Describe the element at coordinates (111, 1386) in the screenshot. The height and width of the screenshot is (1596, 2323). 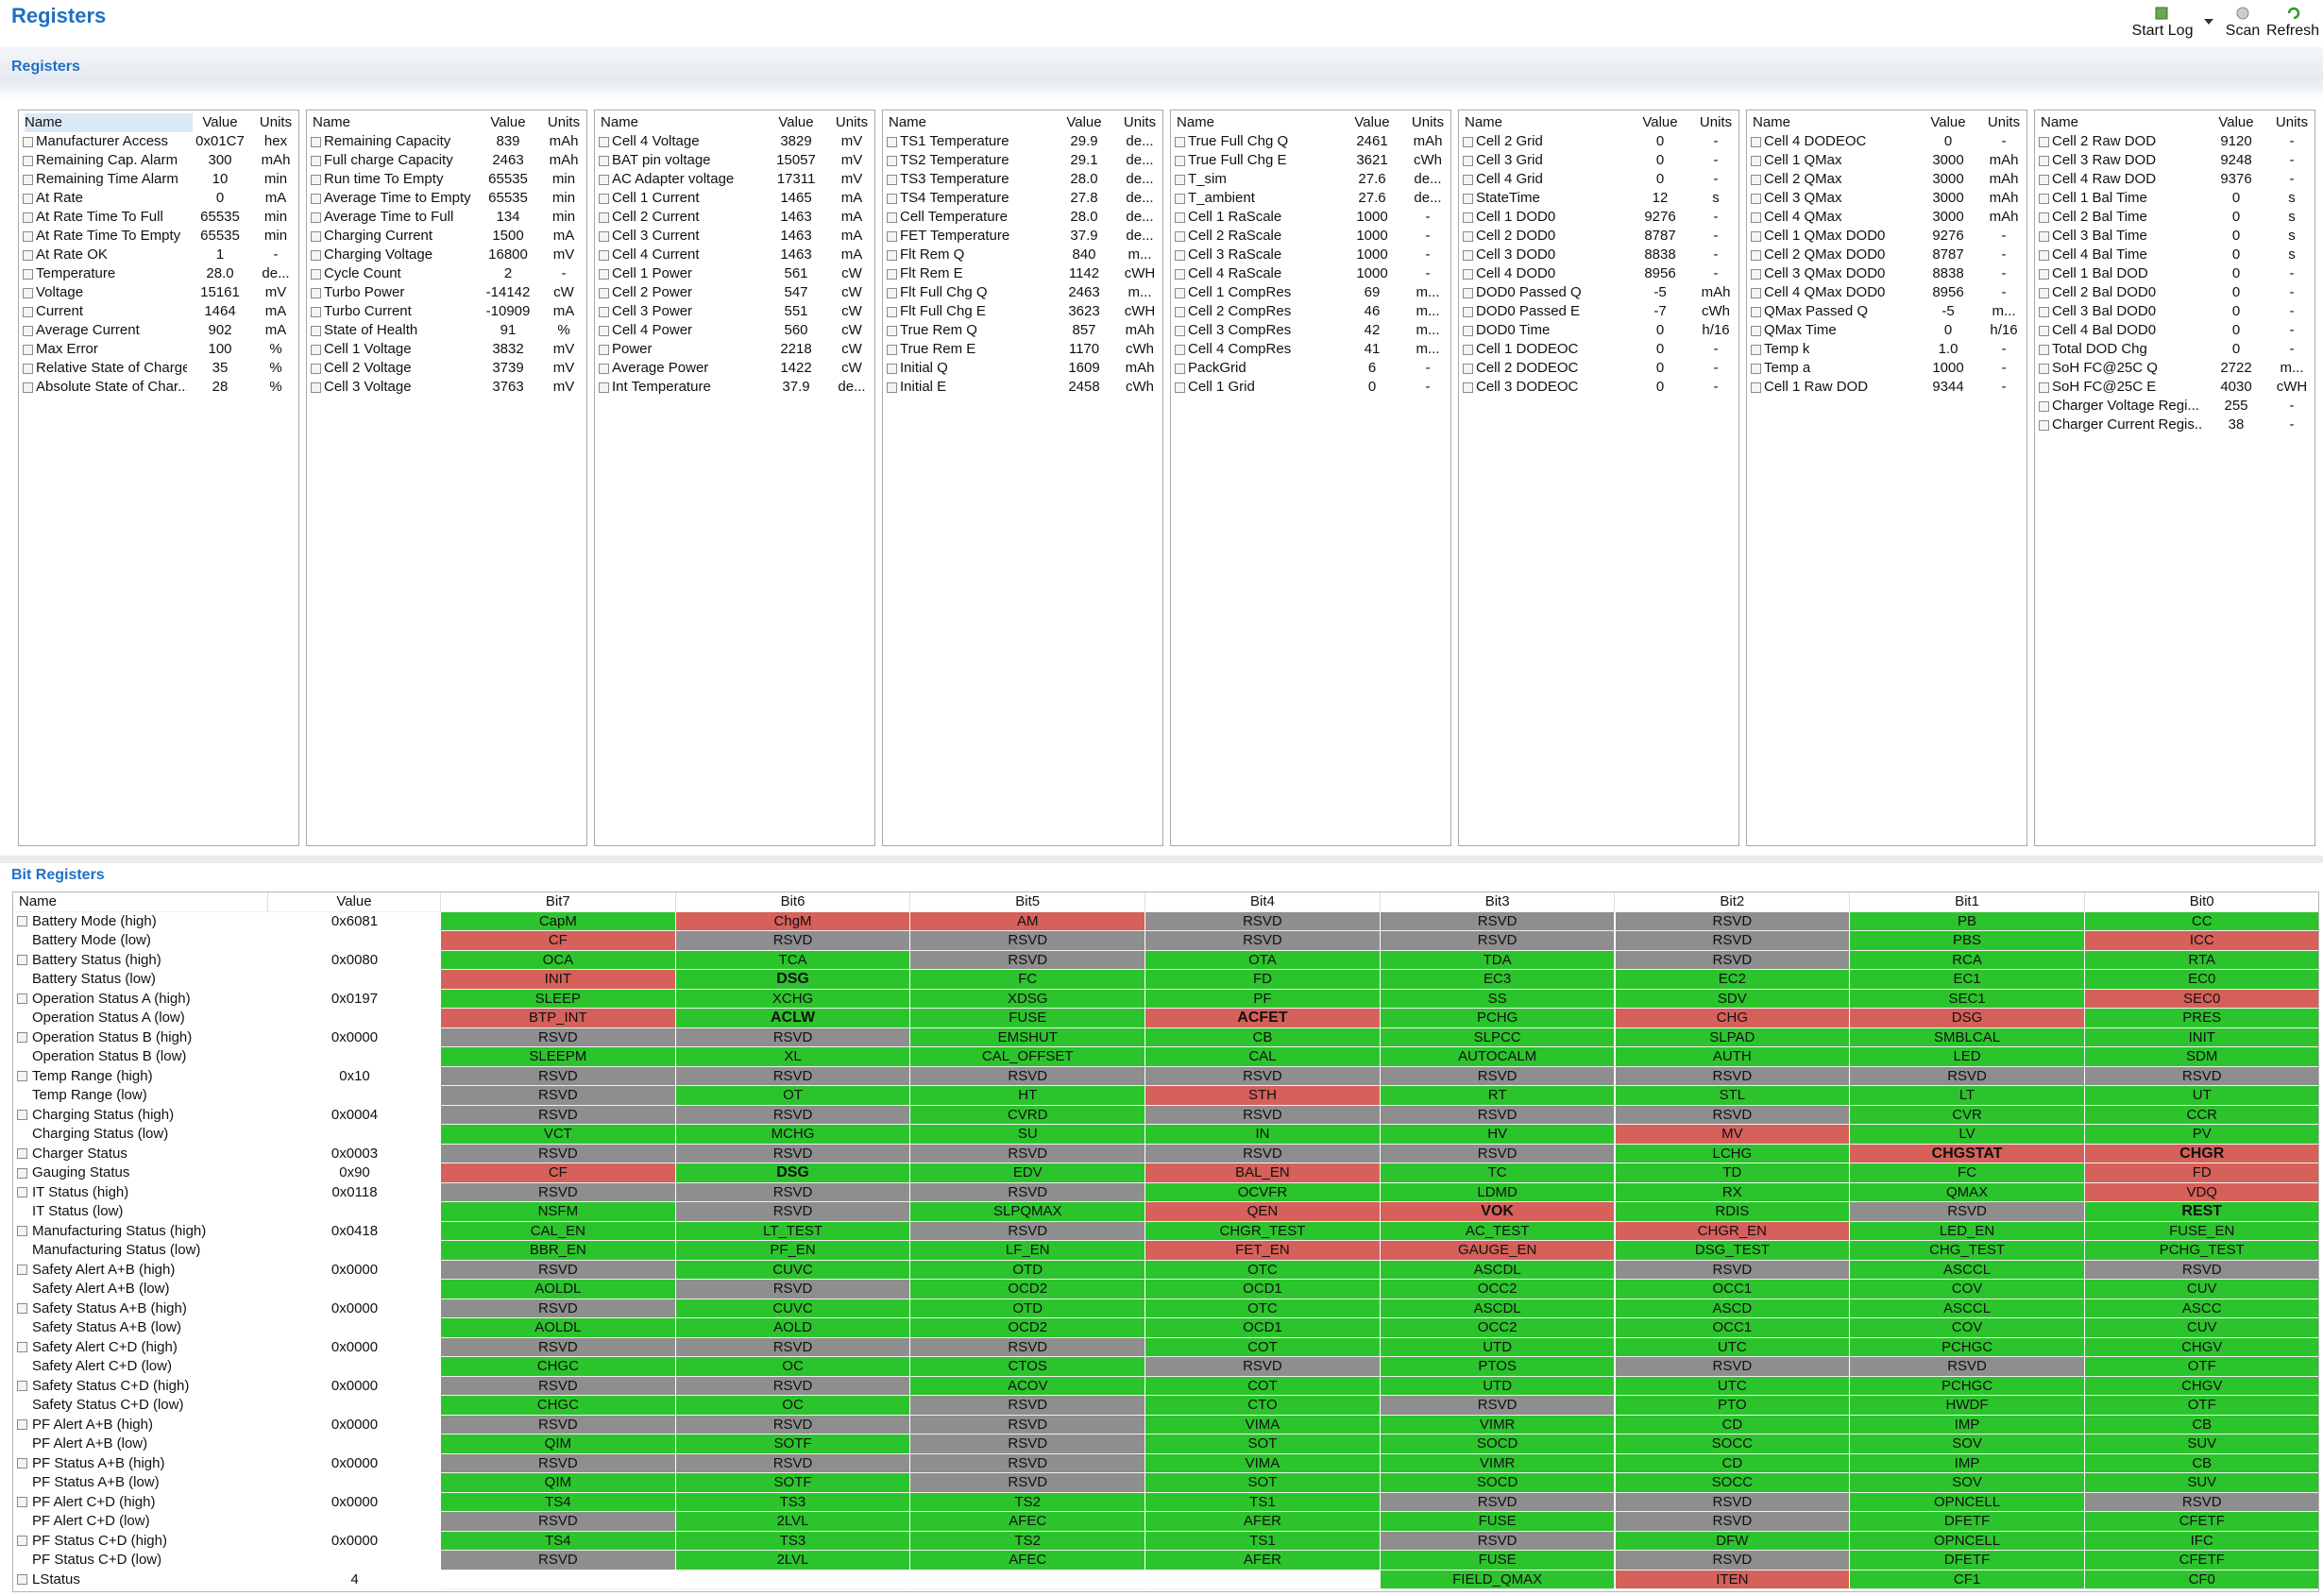
I see `register-name: Safety Status C+D (high)` at that location.